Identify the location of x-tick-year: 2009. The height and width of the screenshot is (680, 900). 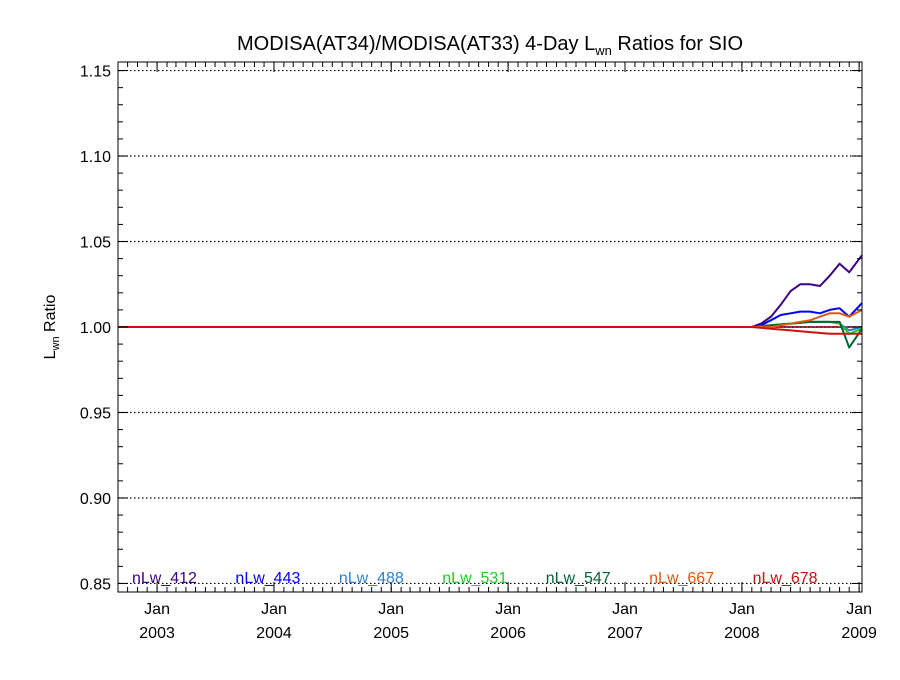
(859, 633).